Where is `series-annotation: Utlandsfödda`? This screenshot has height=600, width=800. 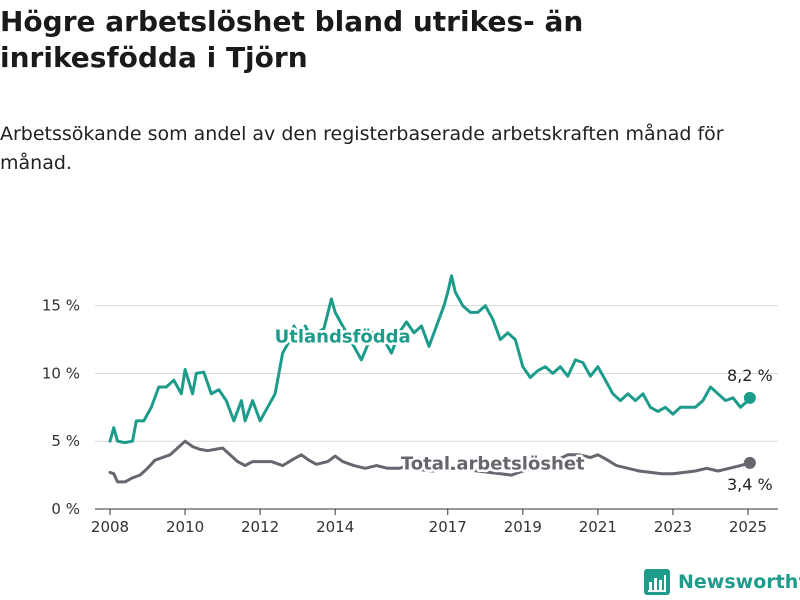
series-annotation: Utlandsfödda is located at coordinates (343, 336).